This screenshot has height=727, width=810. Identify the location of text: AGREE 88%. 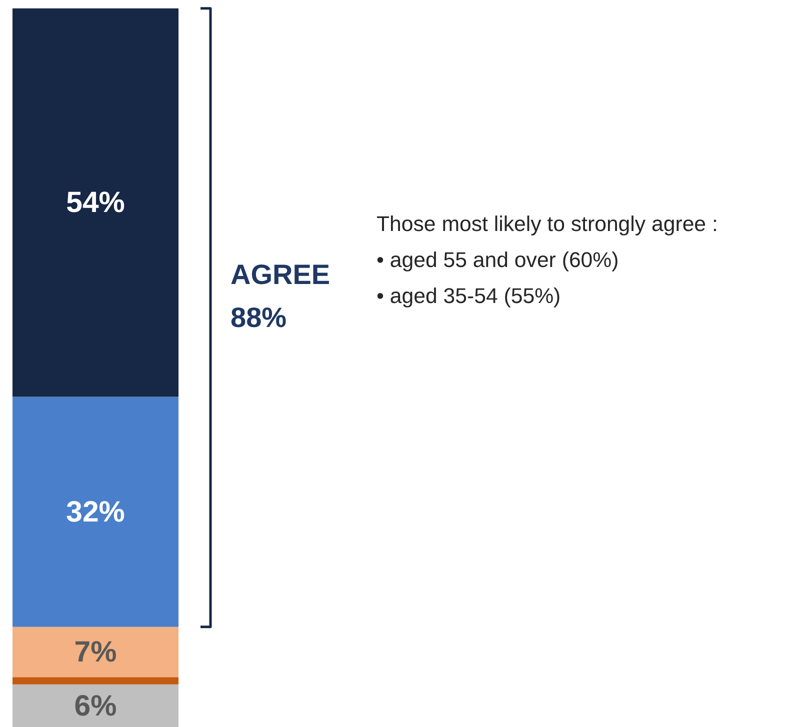
(280, 296).